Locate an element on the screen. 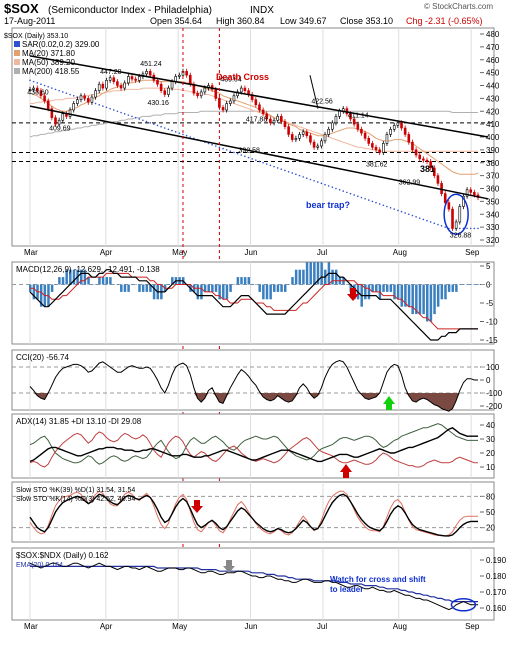  ratio-legend: $SOX:$NDX (Daily) 0.162 is located at coordinates (62, 555).